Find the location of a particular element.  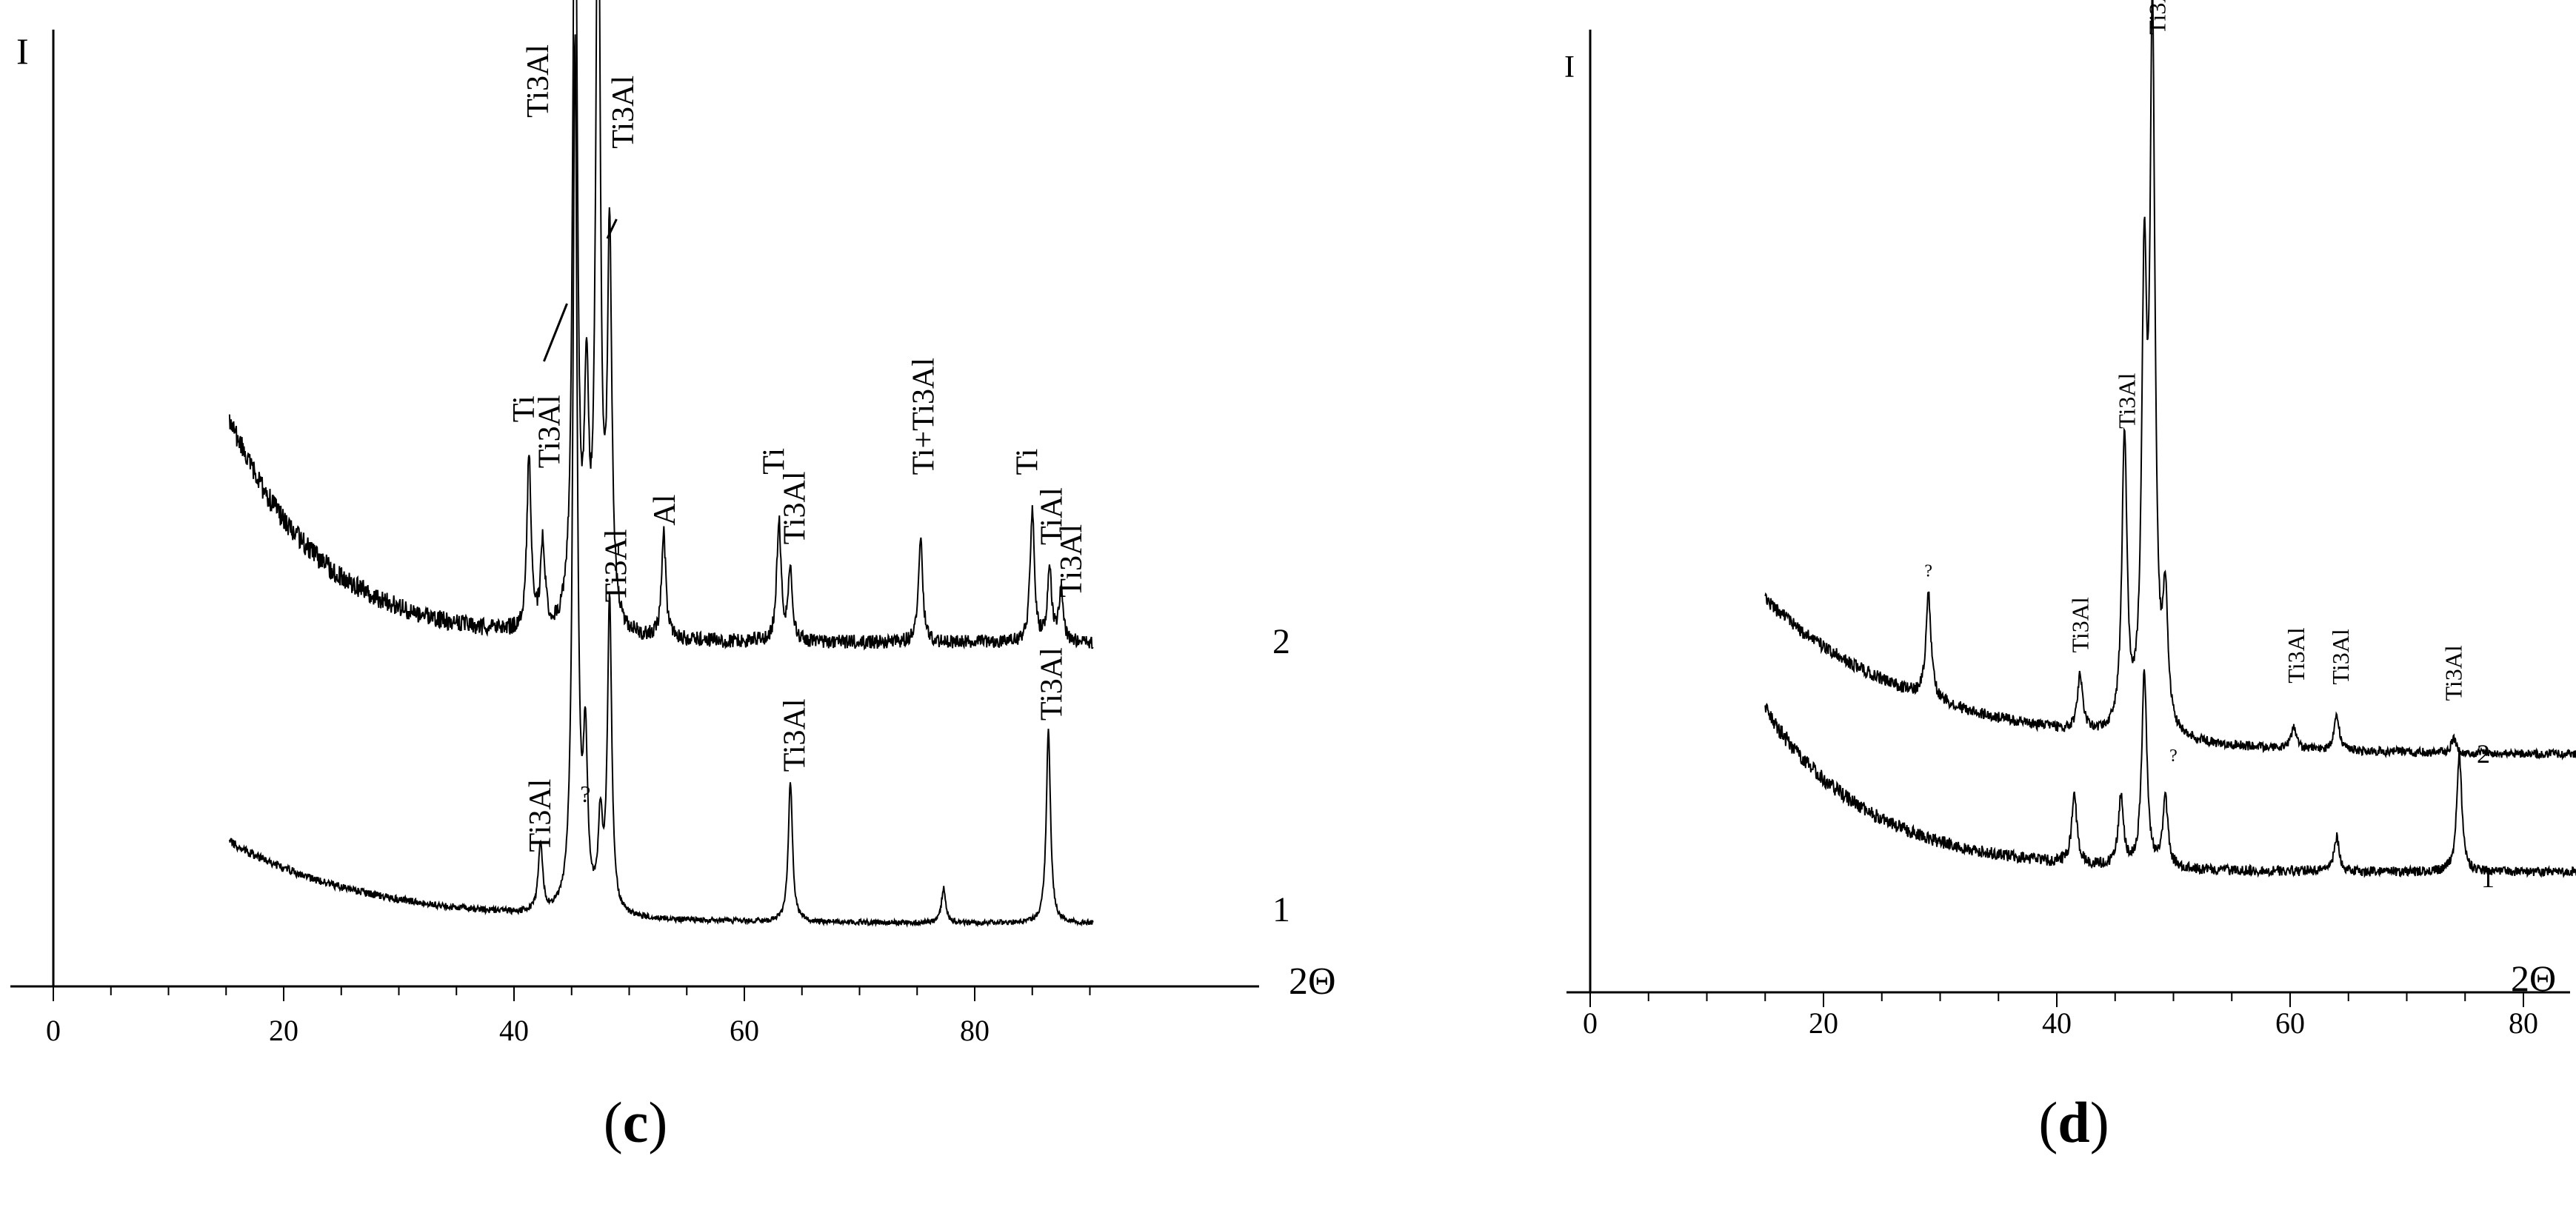

panel-d-panel-label: (d) is located at coordinates (2073, 1122).